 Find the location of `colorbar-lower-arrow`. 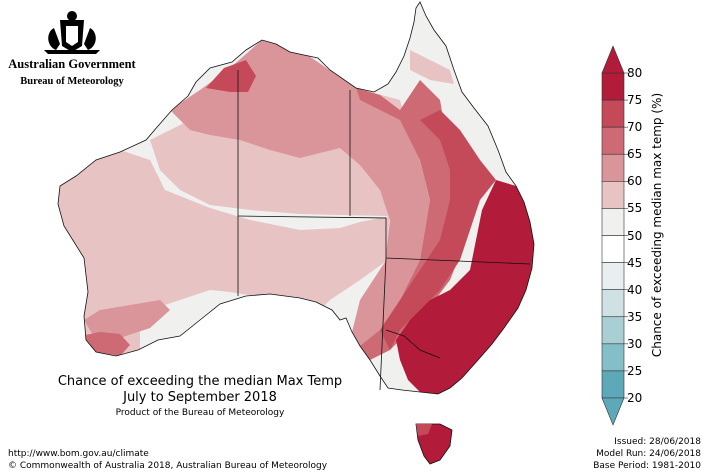

colorbar-lower-arrow is located at coordinates (613, 411).